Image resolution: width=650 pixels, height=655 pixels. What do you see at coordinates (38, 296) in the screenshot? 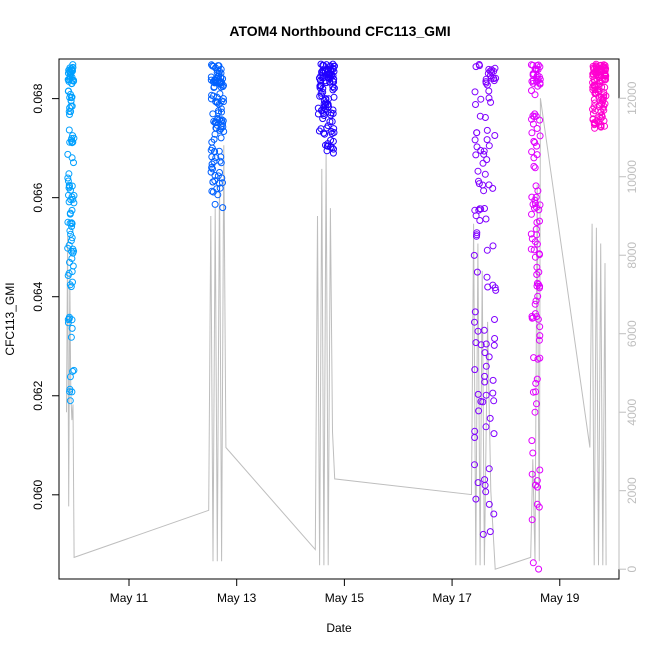
I see `y-tick-label: 0.064` at bounding box center [38, 296].